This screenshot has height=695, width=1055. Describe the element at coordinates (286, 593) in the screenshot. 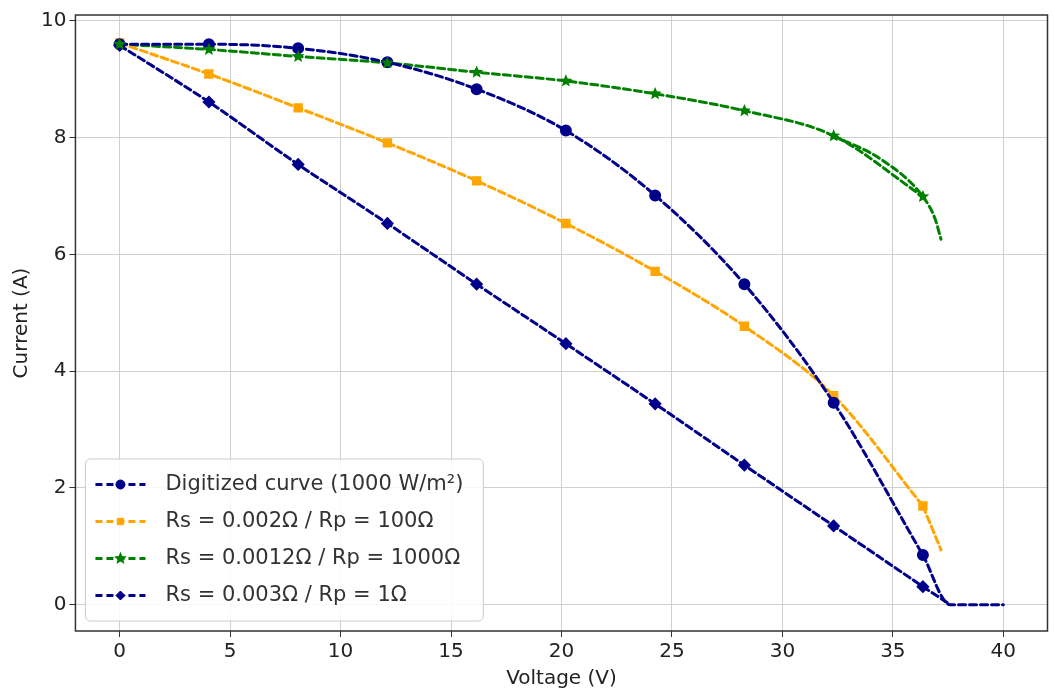

I see `legend-label: Rs = 0.003Ω / Rp = 1Ω` at that location.